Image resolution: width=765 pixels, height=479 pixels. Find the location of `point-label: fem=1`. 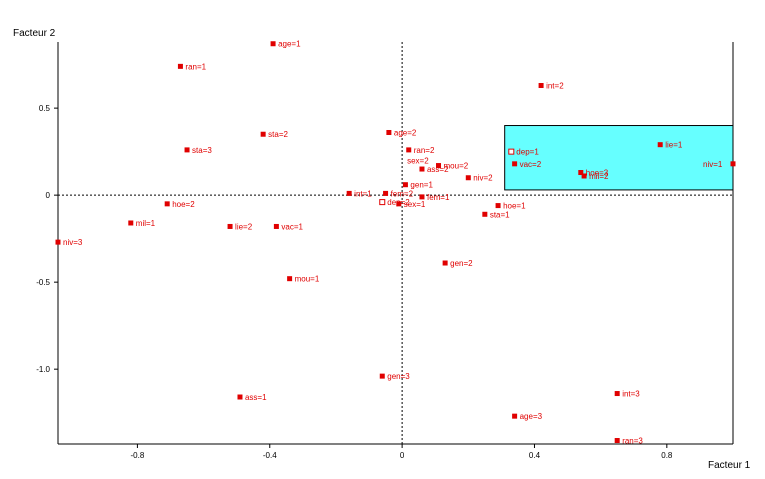

point-label: fem=1 is located at coordinates (438, 197).